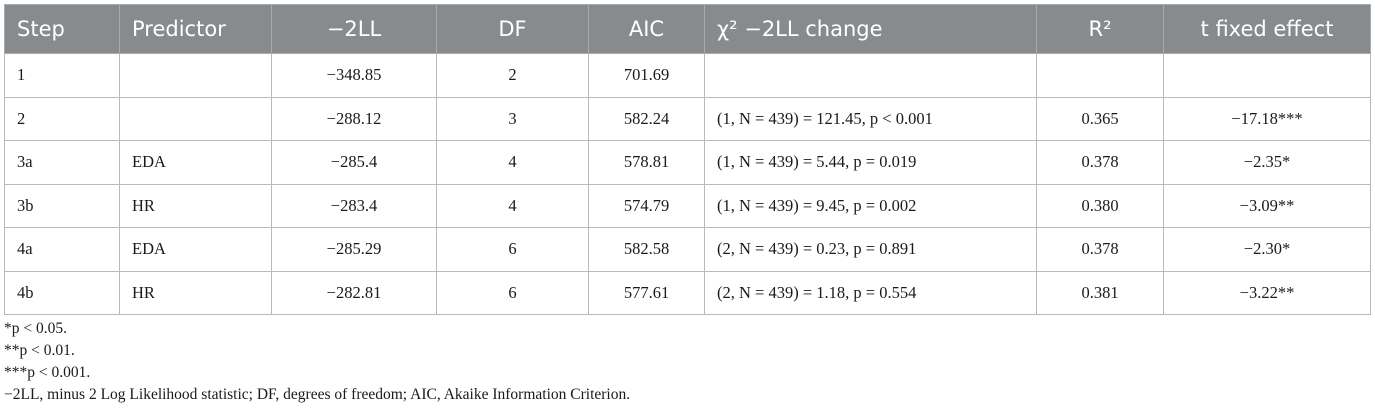 The width and height of the screenshot is (1375, 414). I want to click on cell-chi-square-change: (1, N = 439) = 9.45, p = 0.002, so click(870, 205).